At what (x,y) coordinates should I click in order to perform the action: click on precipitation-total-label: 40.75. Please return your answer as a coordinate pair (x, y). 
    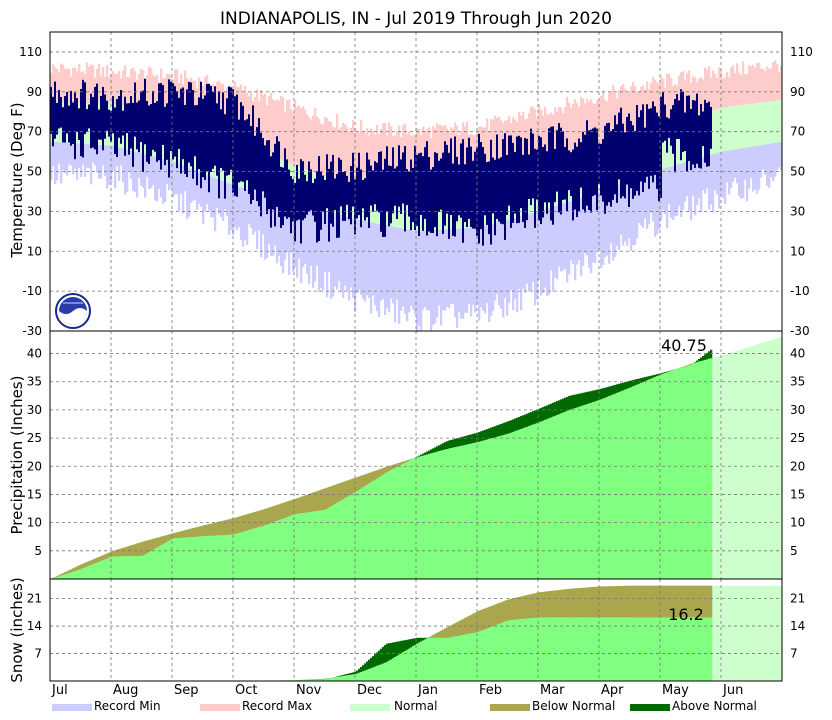
    Looking at the image, I should click on (684, 345).